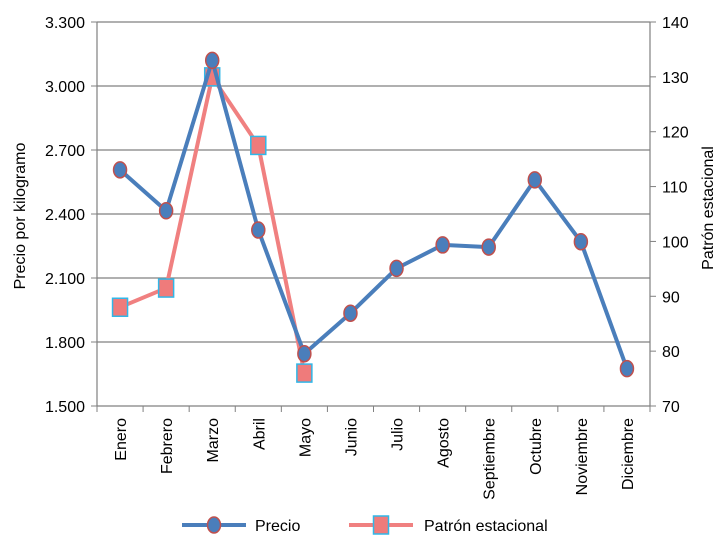 The width and height of the screenshot is (720, 537). I want to click on left-tick-label: 1.800, so click(65, 343).